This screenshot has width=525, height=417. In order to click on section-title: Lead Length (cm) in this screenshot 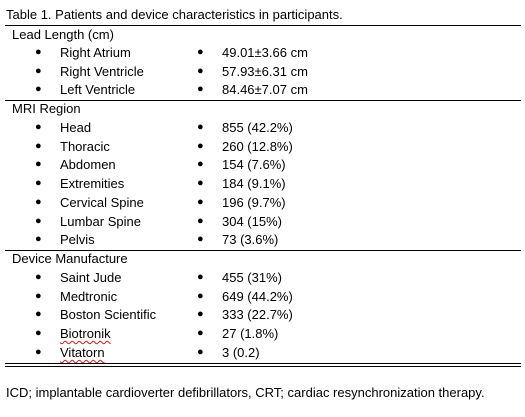, I will do `click(63, 34)`.